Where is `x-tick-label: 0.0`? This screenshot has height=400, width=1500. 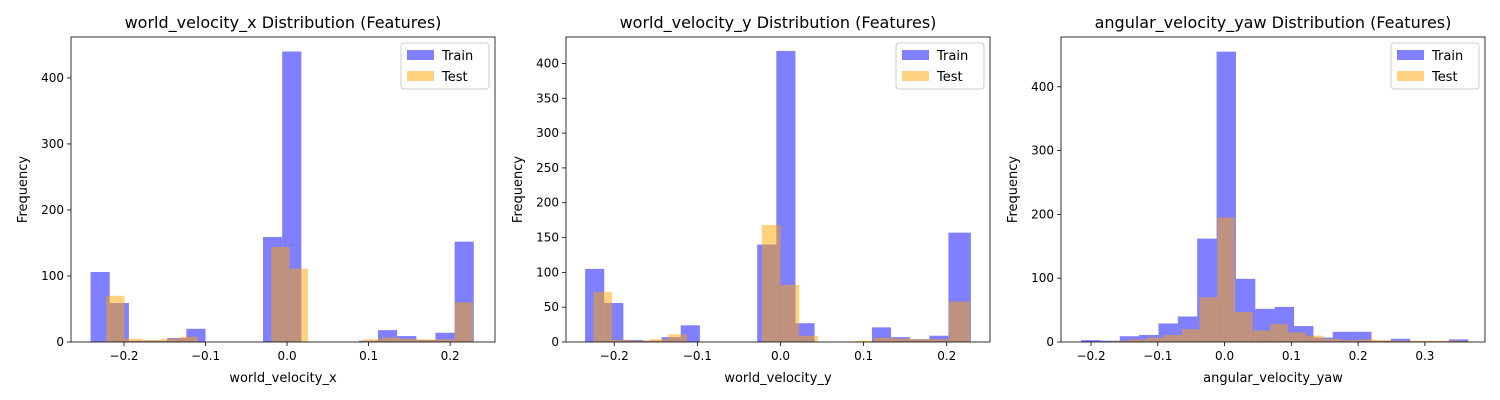 x-tick-label: 0.0 is located at coordinates (780, 356).